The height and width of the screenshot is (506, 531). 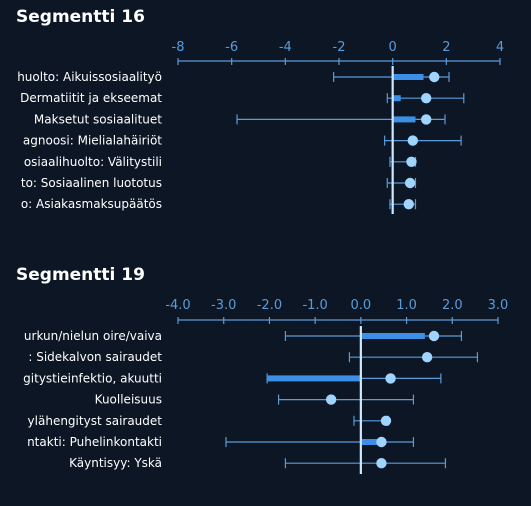 I want to click on segment-19-title: Segmentti 19, so click(x=80, y=275).